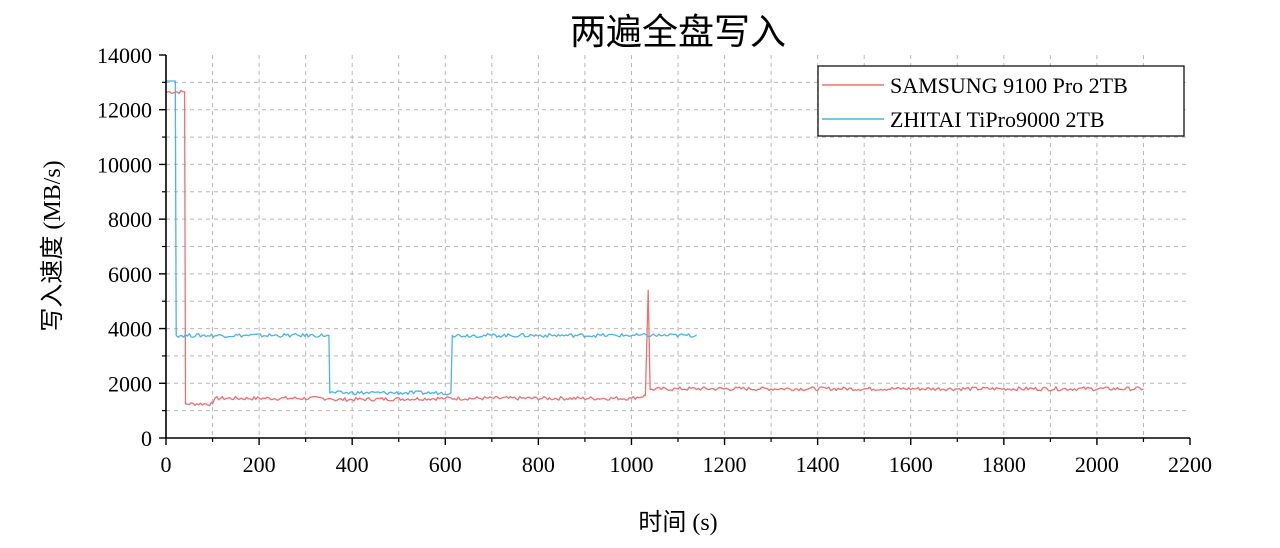  Describe the element at coordinates (146, 438) in the screenshot. I see `y-tick-label: 0` at that location.